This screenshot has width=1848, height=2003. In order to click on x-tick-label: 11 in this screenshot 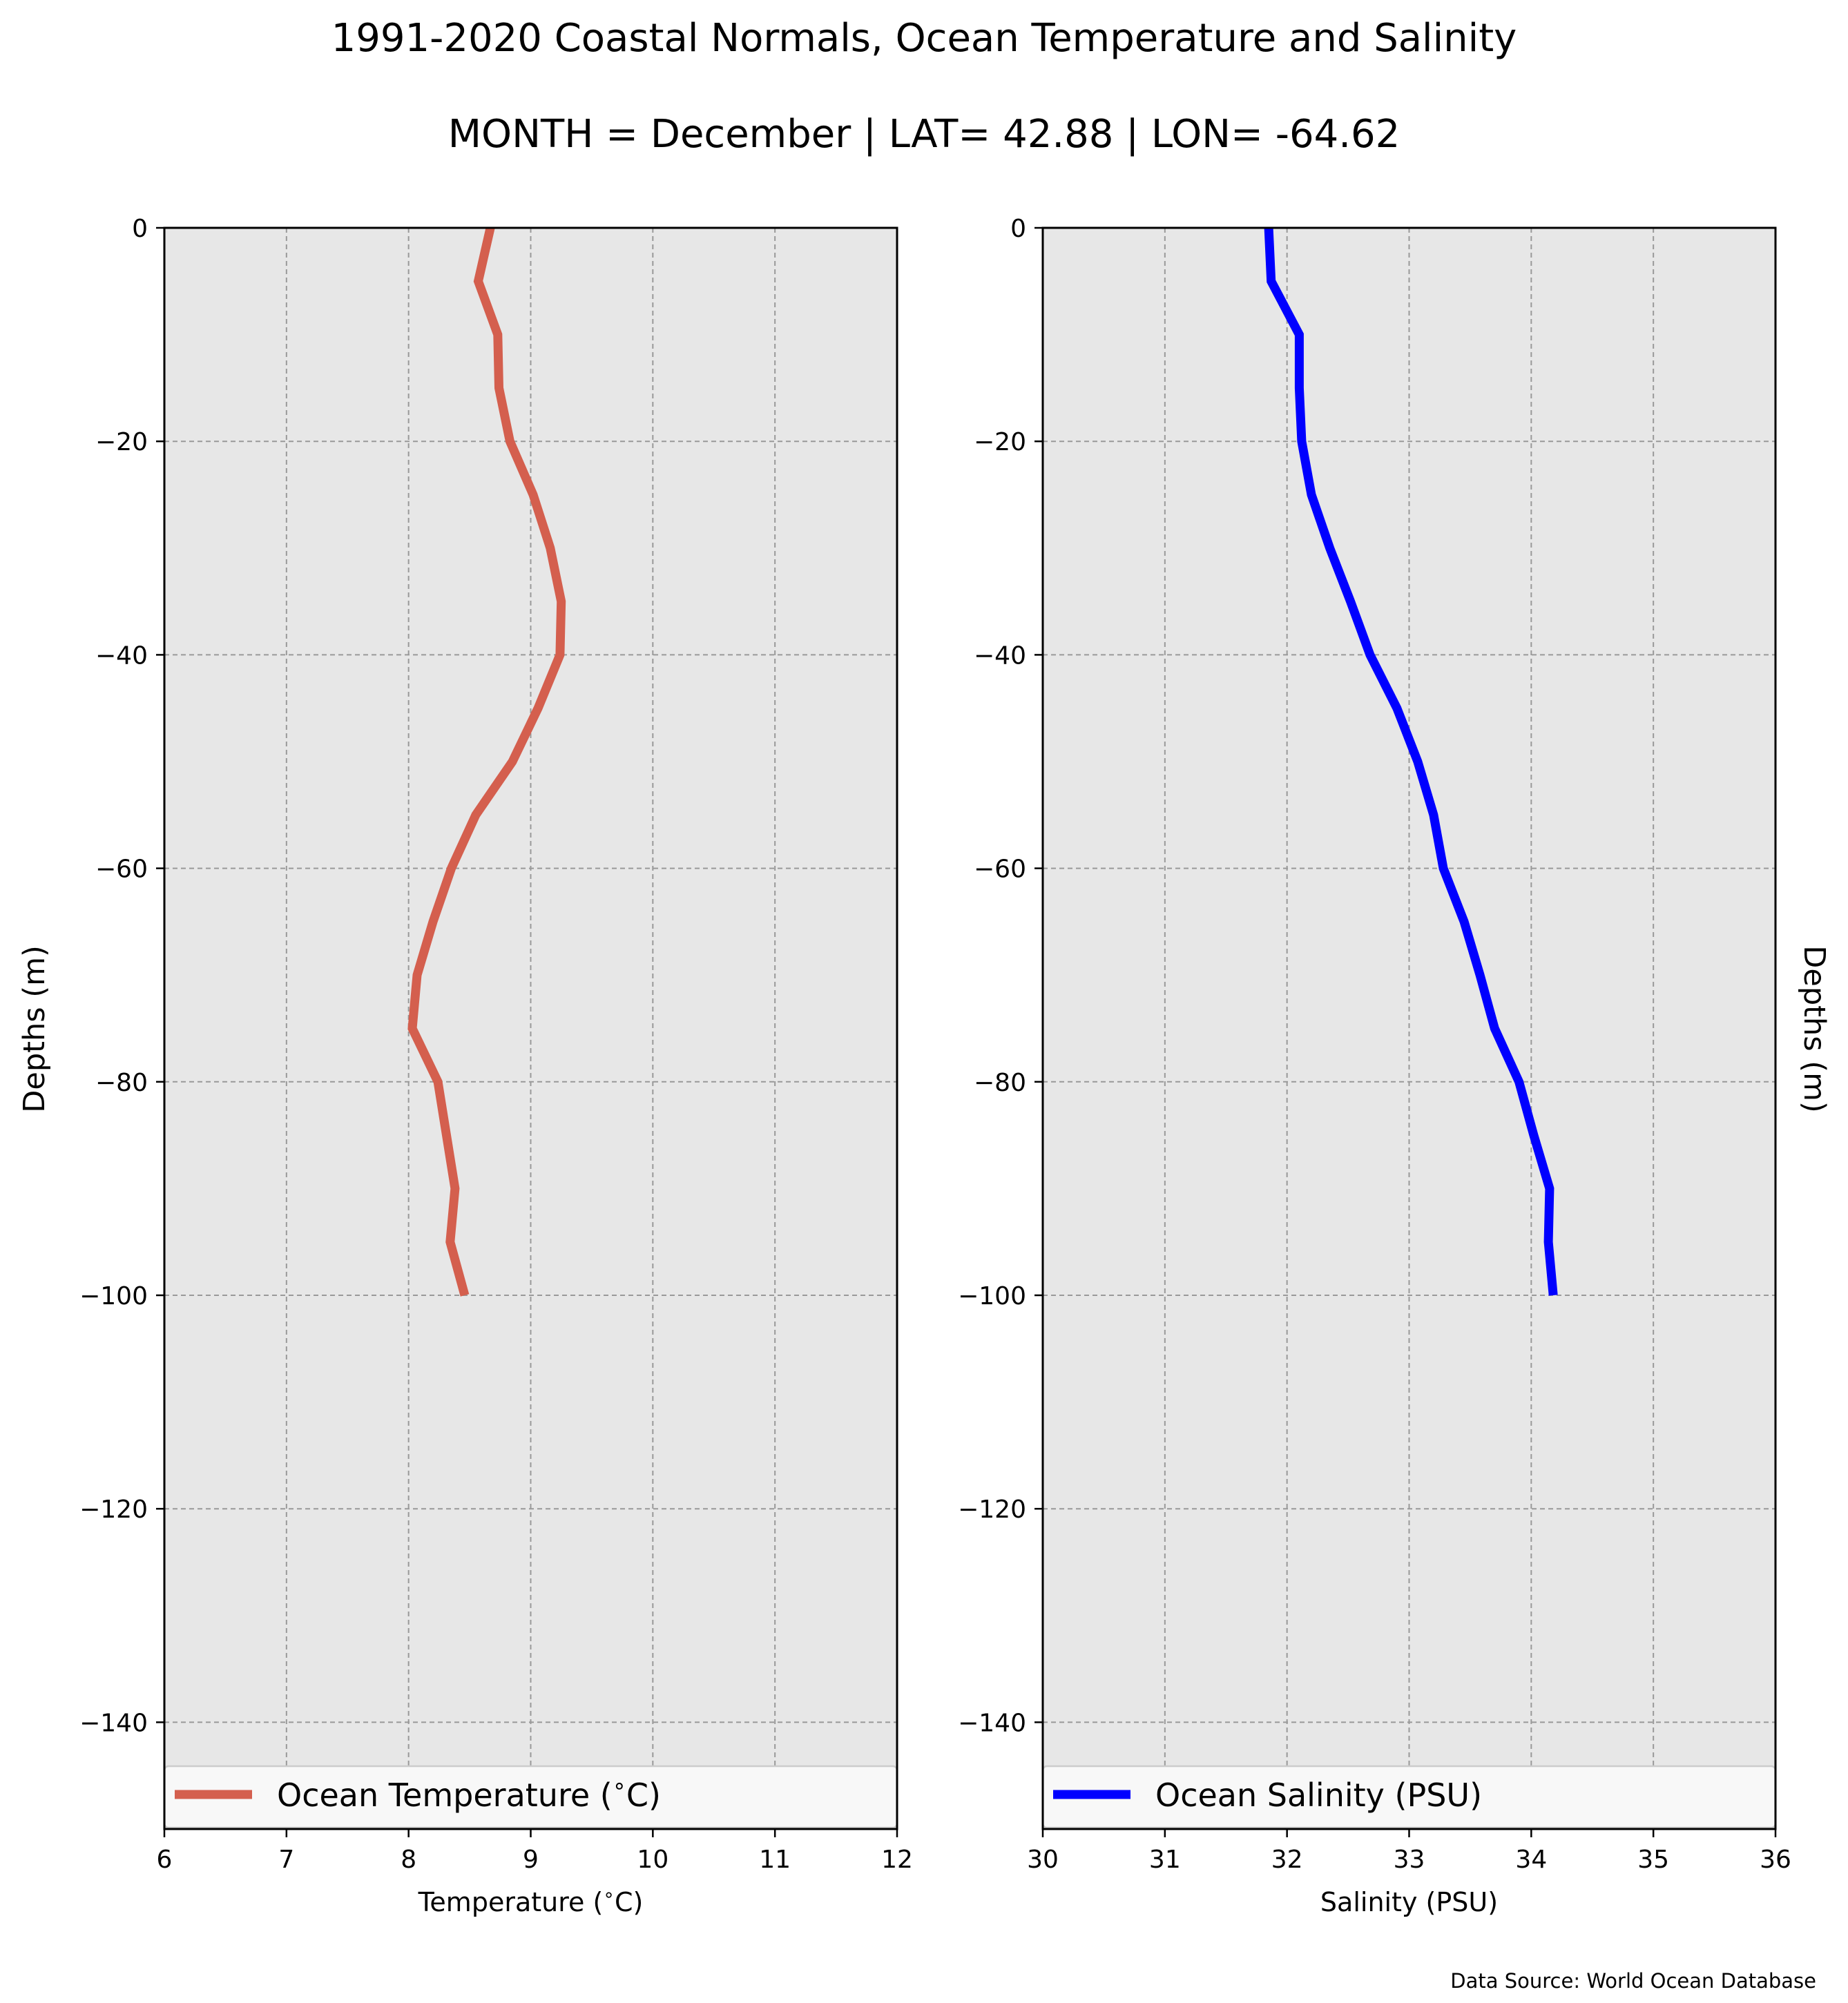, I will do `click(775, 1860)`.